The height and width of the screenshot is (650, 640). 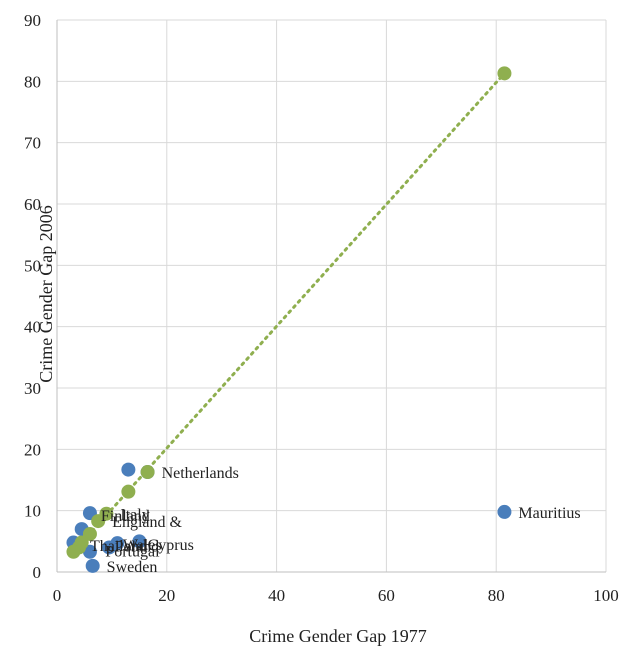 What do you see at coordinates (337, 636) in the screenshot?
I see `x-axis-title: Crime Gender Gap 1977` at bounding box center [337, 636].